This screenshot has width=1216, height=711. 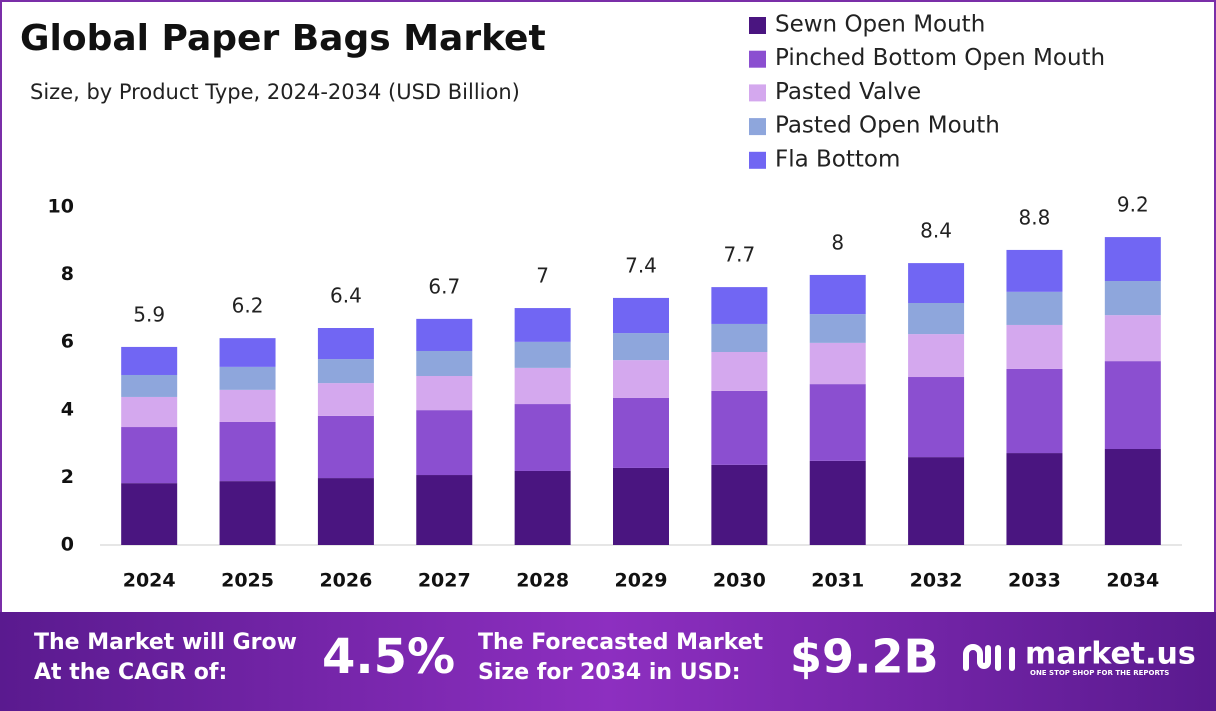 What do you see at coordinates (940, 58) in the screenshot?
I see `legend-label: Pinched Bottom Open Mouth` at bounding box center [940, 58].